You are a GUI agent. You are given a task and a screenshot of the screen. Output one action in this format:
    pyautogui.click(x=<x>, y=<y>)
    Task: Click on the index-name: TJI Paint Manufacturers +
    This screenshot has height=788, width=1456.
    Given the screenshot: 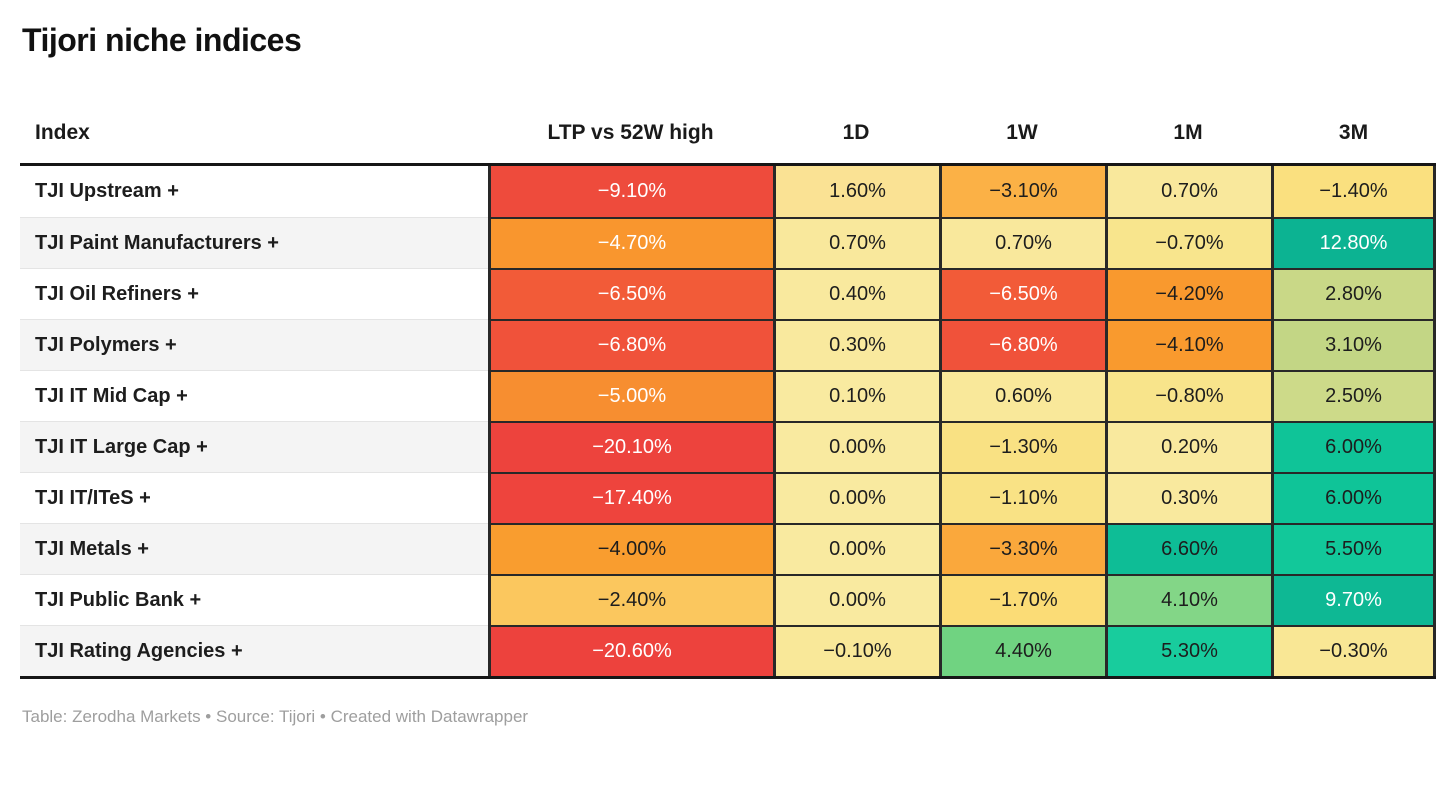 What is the action you would take?
    pyautogui.click(x=254, y=242)
    